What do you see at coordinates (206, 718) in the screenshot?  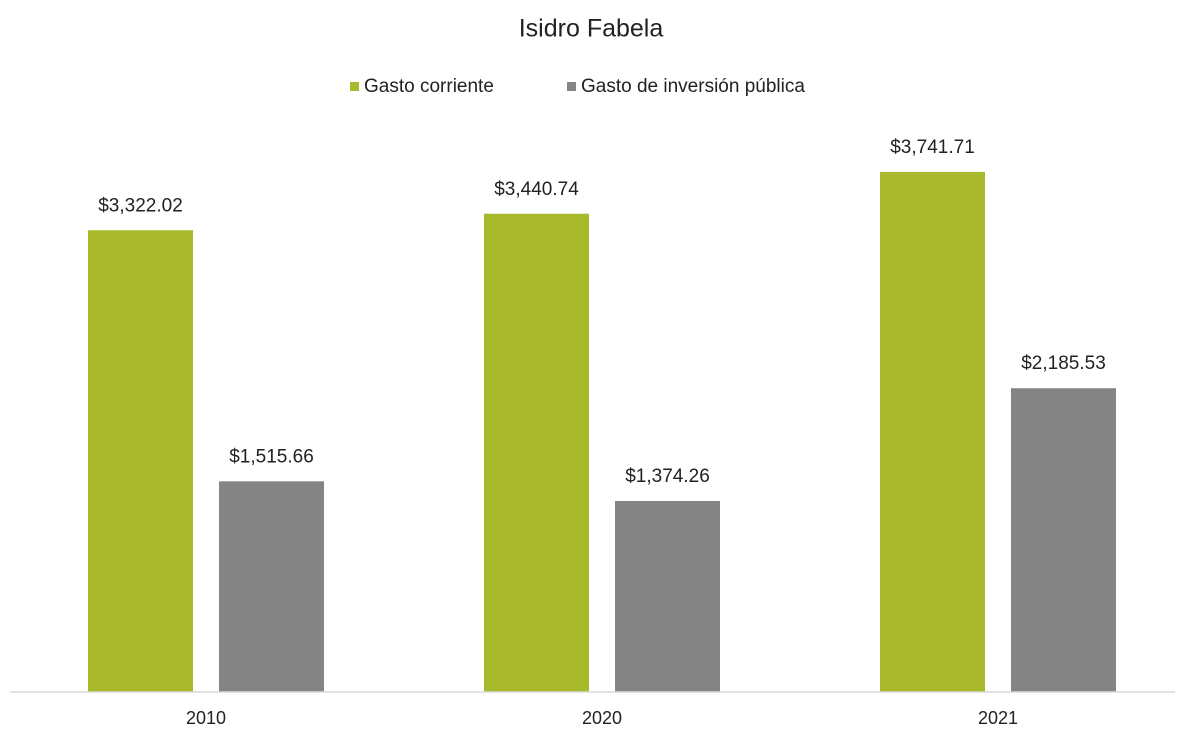 I see `x-tick-label: 2010` at bounding box center [206, 718].